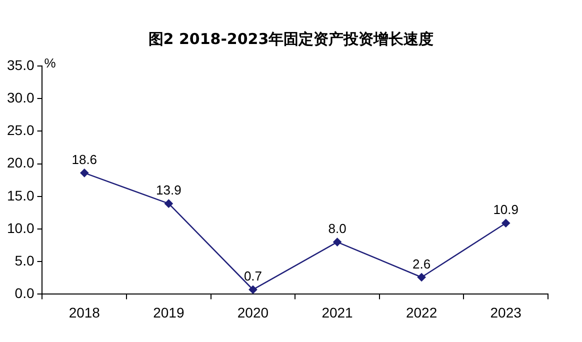 This screenshot has height=342, width=582. What do you see at coordinates (253, 276) in the screenshot?
I see `data-label: 0.7` at bounding box center [253, 276].